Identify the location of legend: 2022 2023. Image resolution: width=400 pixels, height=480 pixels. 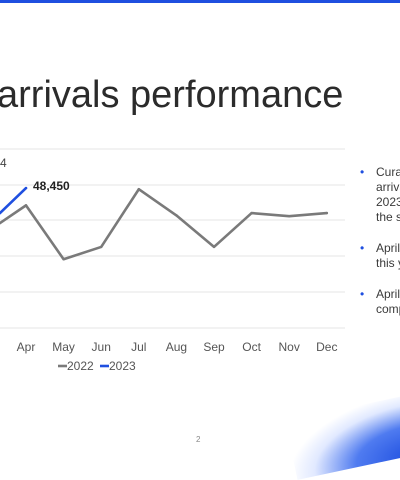
(97, 366).